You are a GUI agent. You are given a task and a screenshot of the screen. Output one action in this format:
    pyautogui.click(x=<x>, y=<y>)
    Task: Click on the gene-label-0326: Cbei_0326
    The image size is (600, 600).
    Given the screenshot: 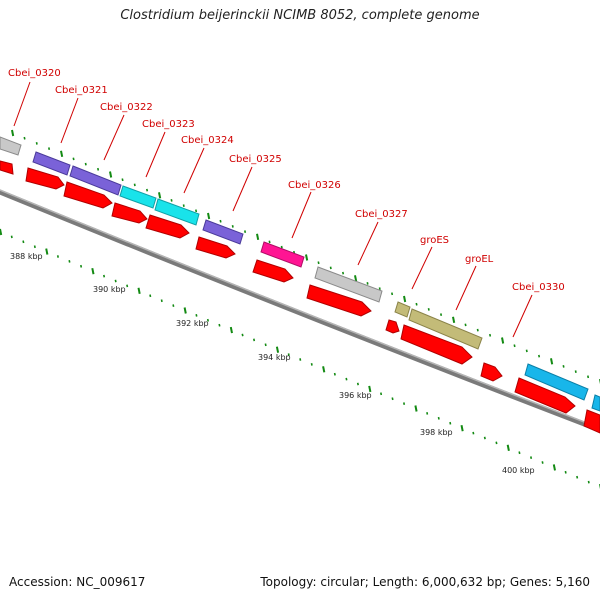 What is the action you would take?
    pyautogui.click(x=314, y=185)
    